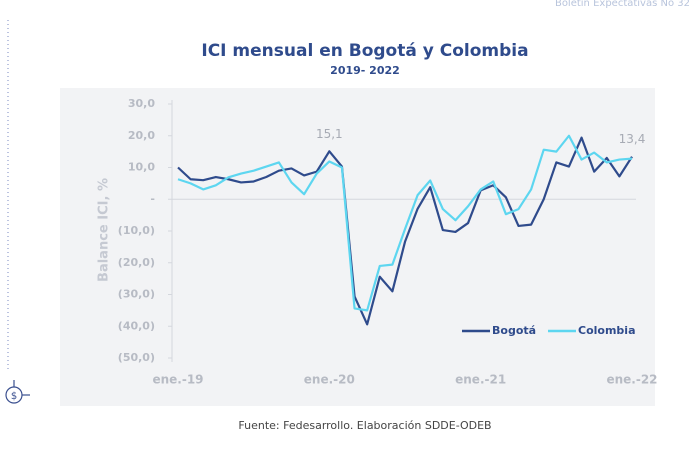  Describe the element at coordinates (480, 380) in the screenshot. I see `x-tick-label: ene.-21` at that location.